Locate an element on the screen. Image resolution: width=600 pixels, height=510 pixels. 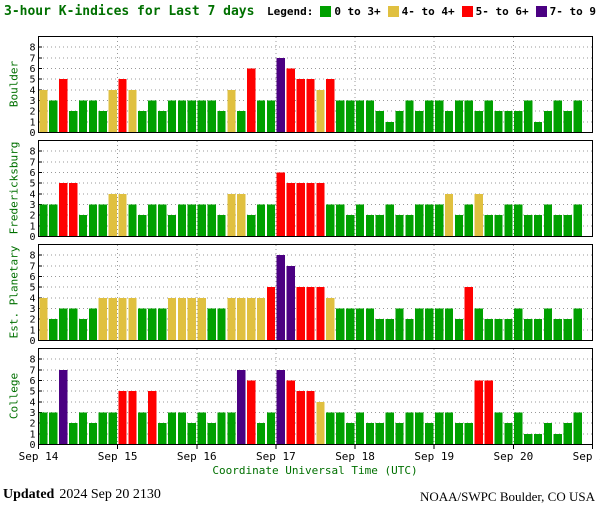
updated-label: Updated is located at coordinates (29, 494).